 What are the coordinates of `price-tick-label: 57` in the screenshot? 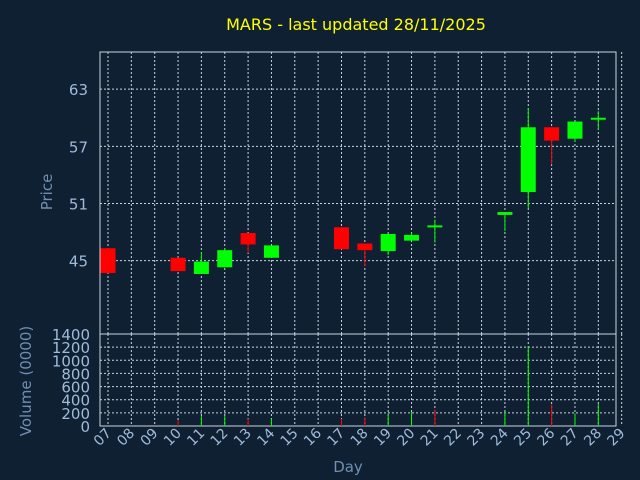 It's located at (78, 147).